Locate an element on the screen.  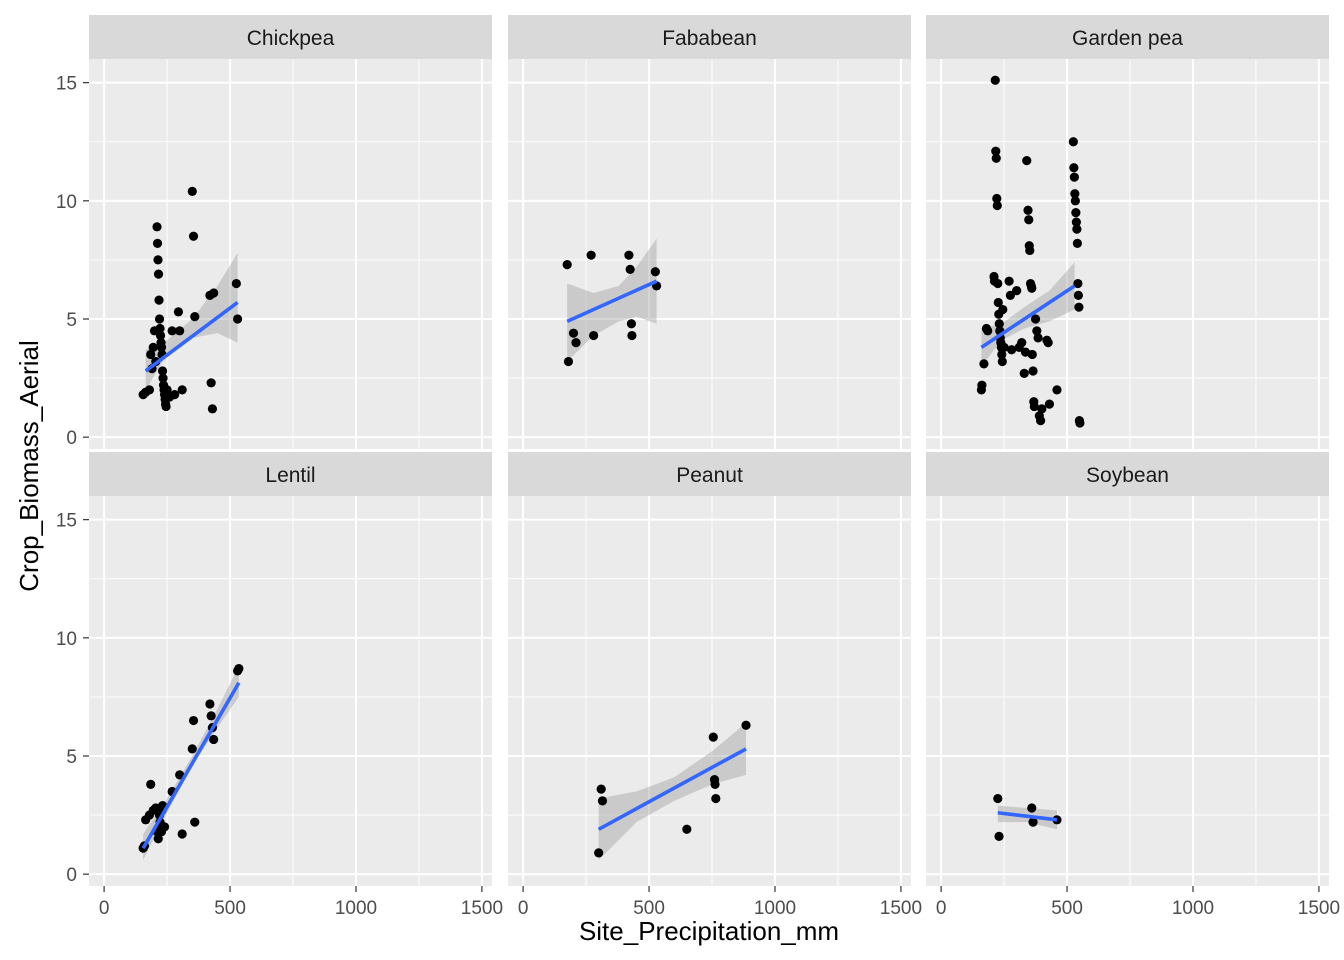
facet-panel-chickpea: Chickpea 0 5 10 15 is located at coordinates (274, 232).